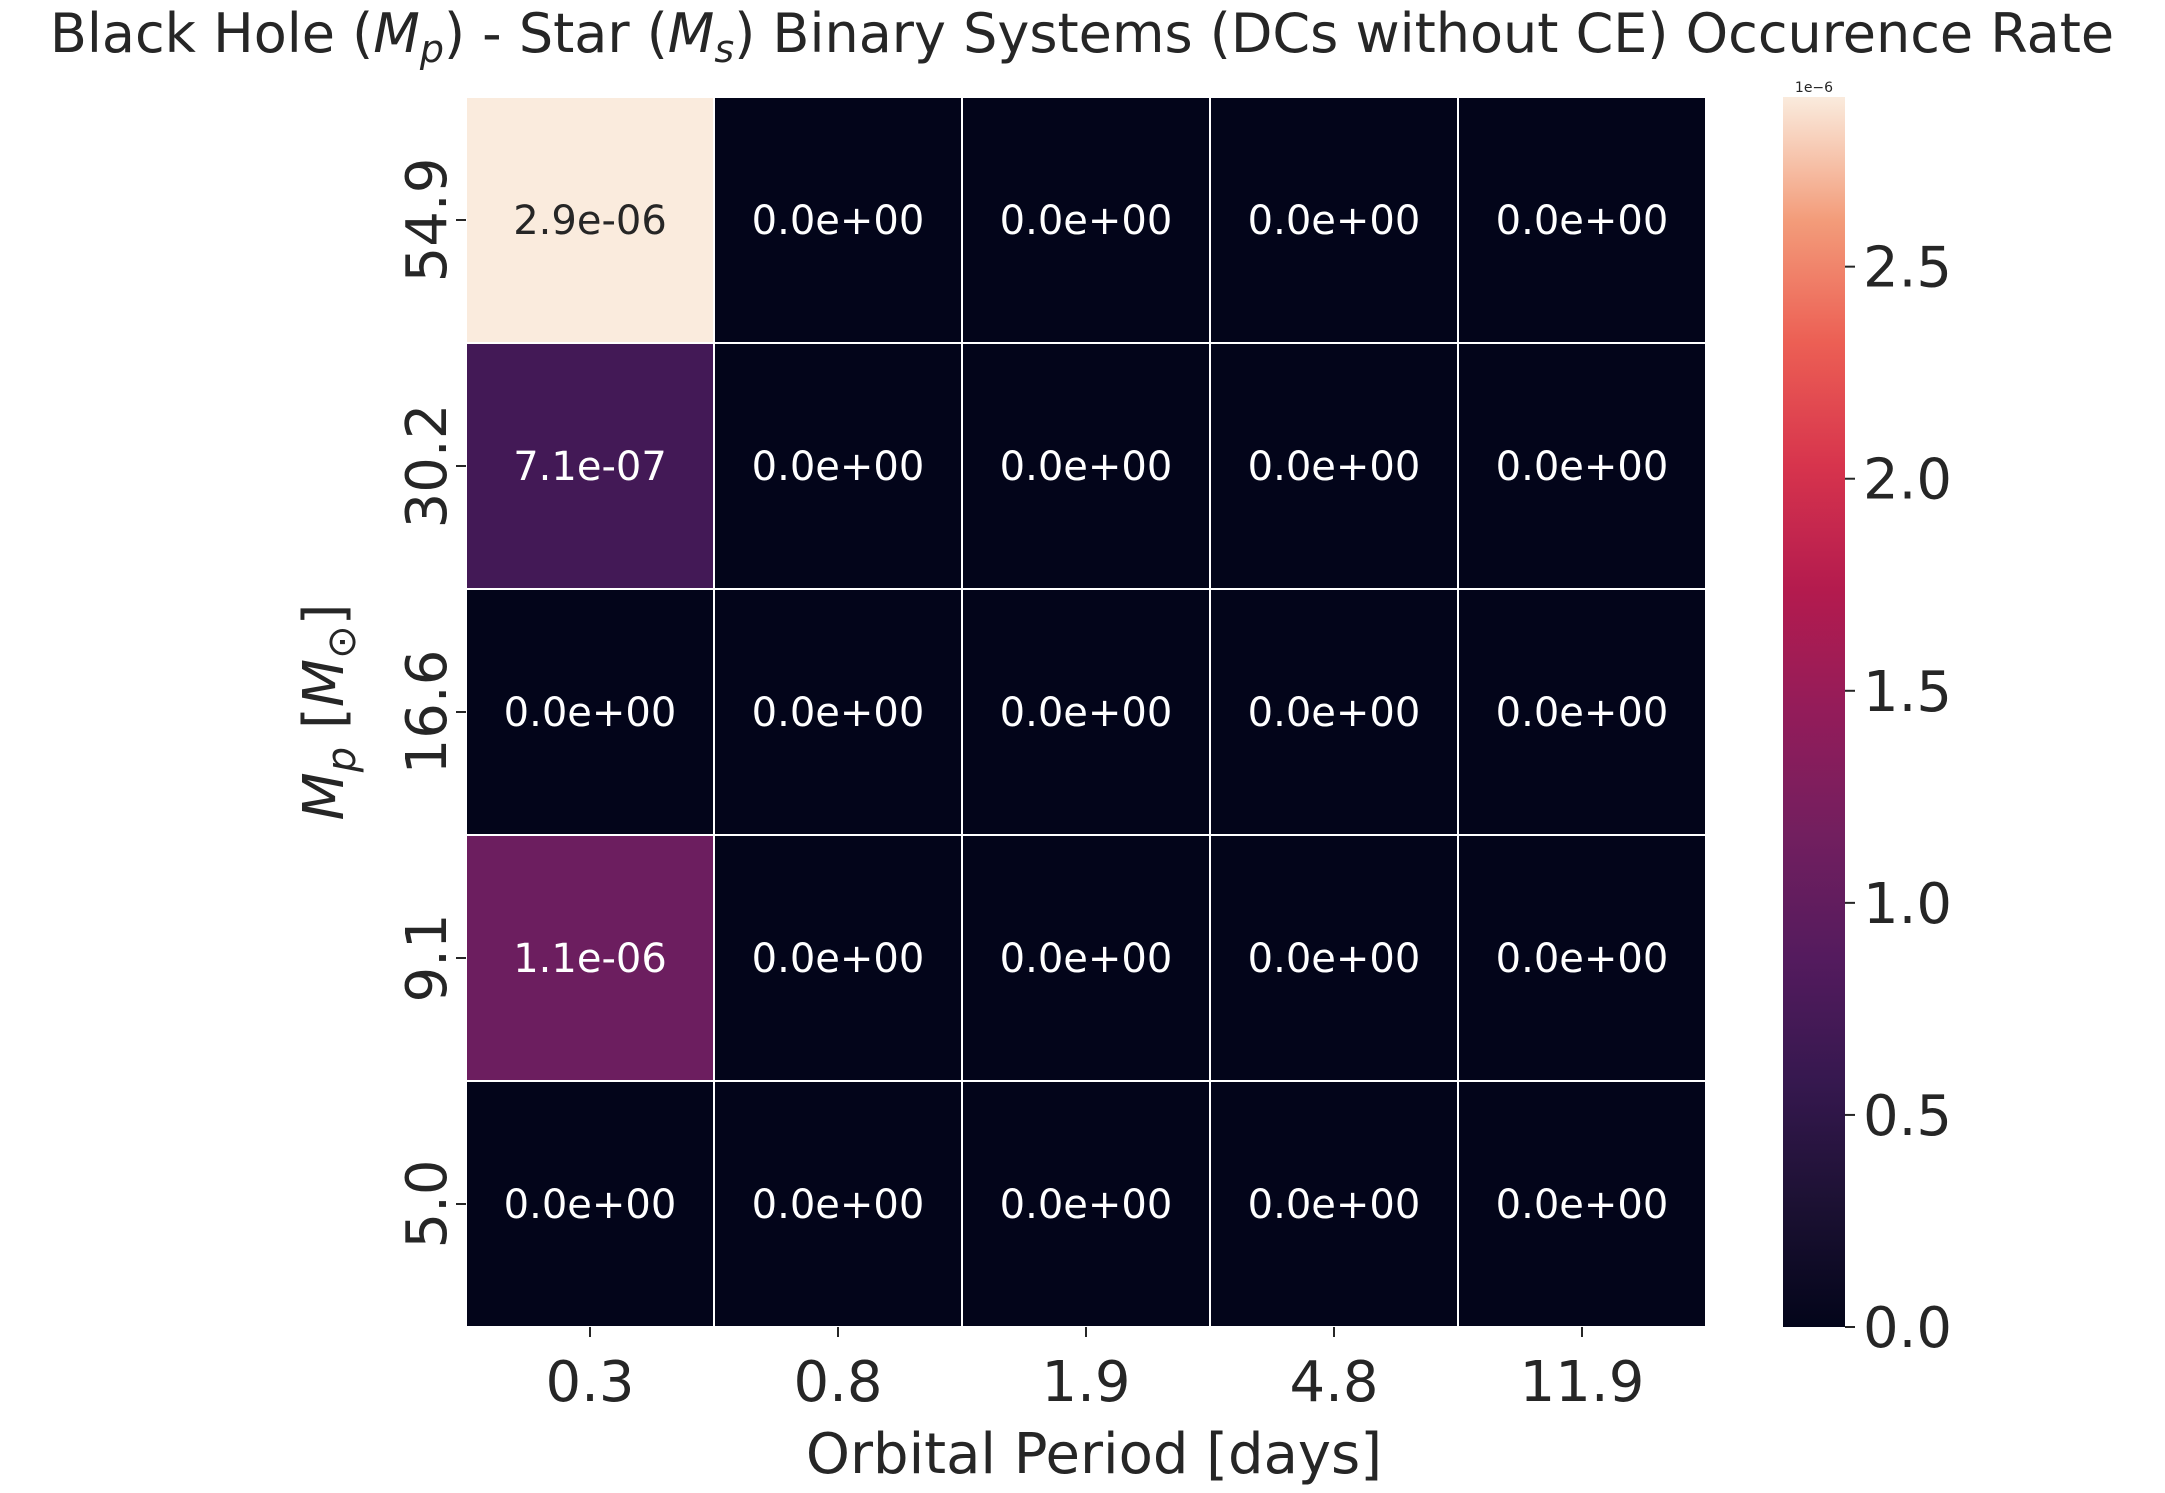 This screenshot has height=1493, width=2165. What do you see at coordinates (589, 1382) in the screenshot?
I see `x-tick-label: 0.3` at bounding box center [589, 1382].